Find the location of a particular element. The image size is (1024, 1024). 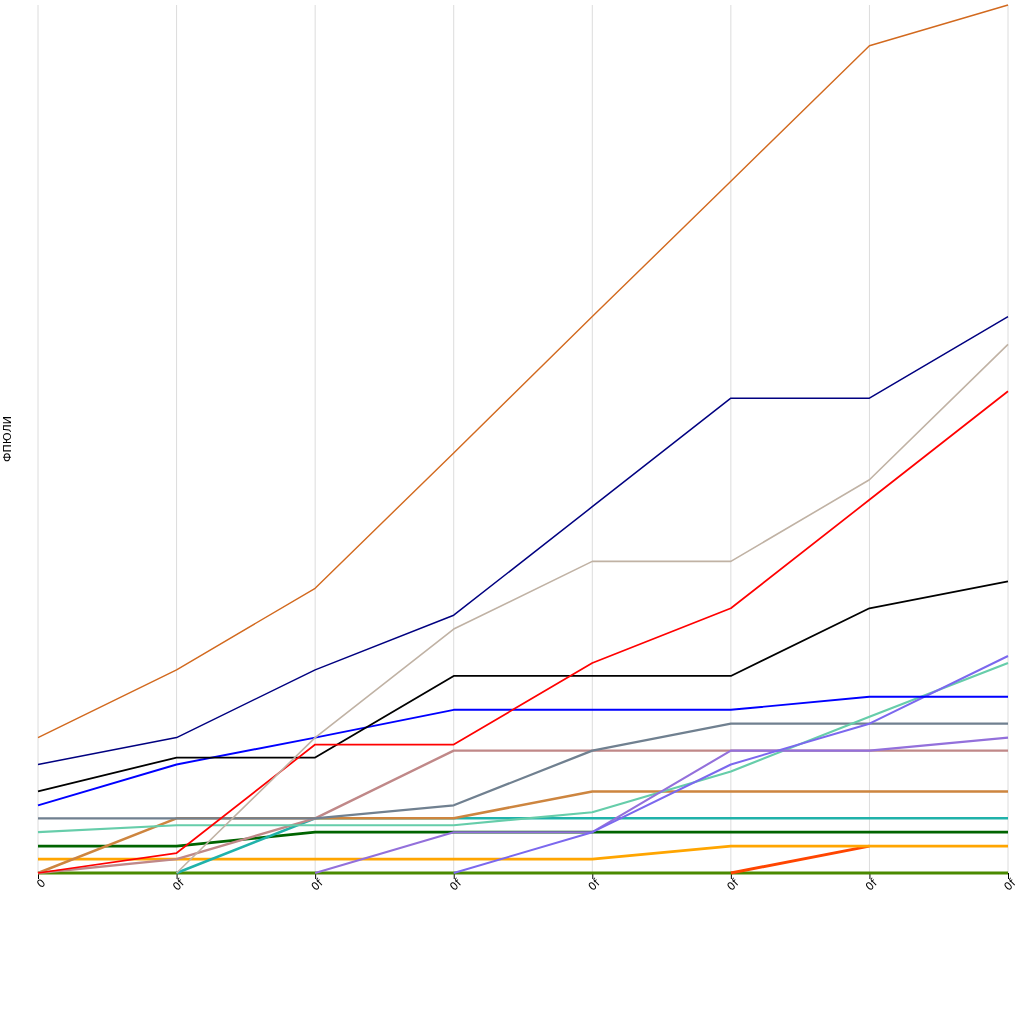

y-axis-title: ФПЮЛИ is located at coordinates (7, 439).